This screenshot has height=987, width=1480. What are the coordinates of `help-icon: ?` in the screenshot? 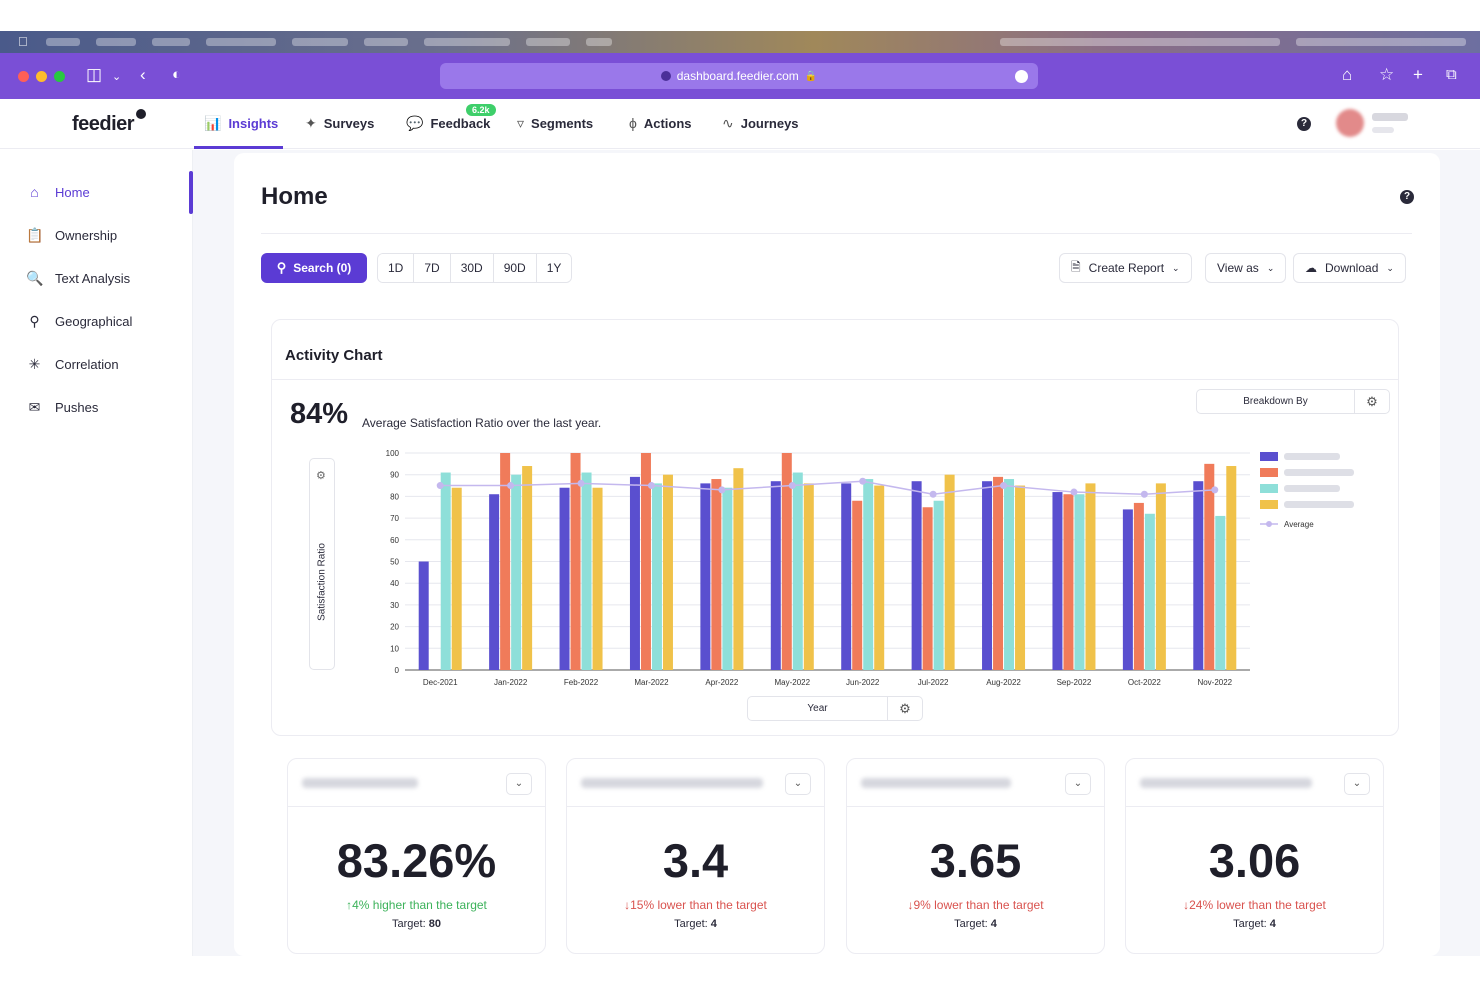 It's located at (1304, 124).